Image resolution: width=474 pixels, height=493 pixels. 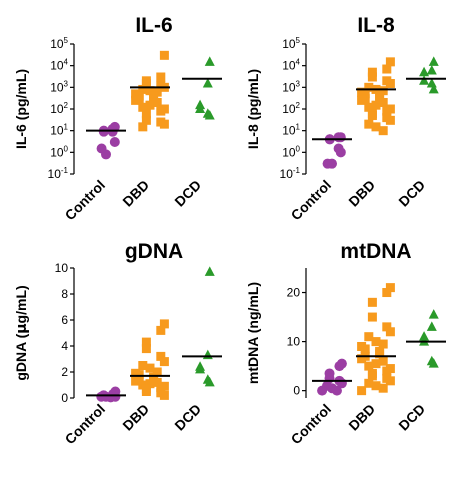 What do you see at coordinates (253, 109) in the screenshot?
I see `y-axis-label: IL-8 (pg/mL)` at bounding box center [253, 109].